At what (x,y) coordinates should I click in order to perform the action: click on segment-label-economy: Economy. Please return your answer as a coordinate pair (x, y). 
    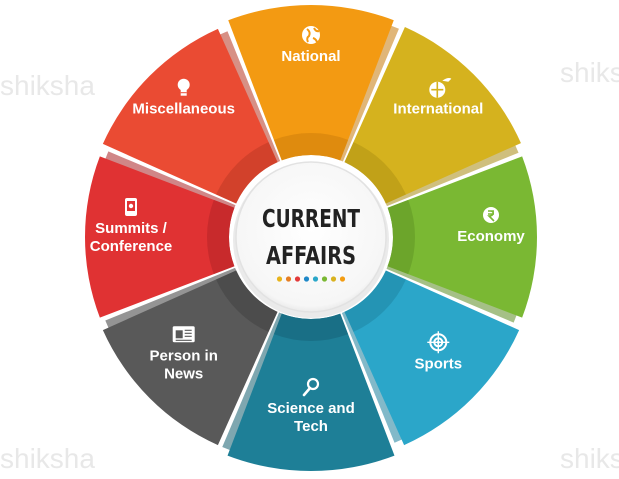
    Looking at the image, I should click on (491, 236).